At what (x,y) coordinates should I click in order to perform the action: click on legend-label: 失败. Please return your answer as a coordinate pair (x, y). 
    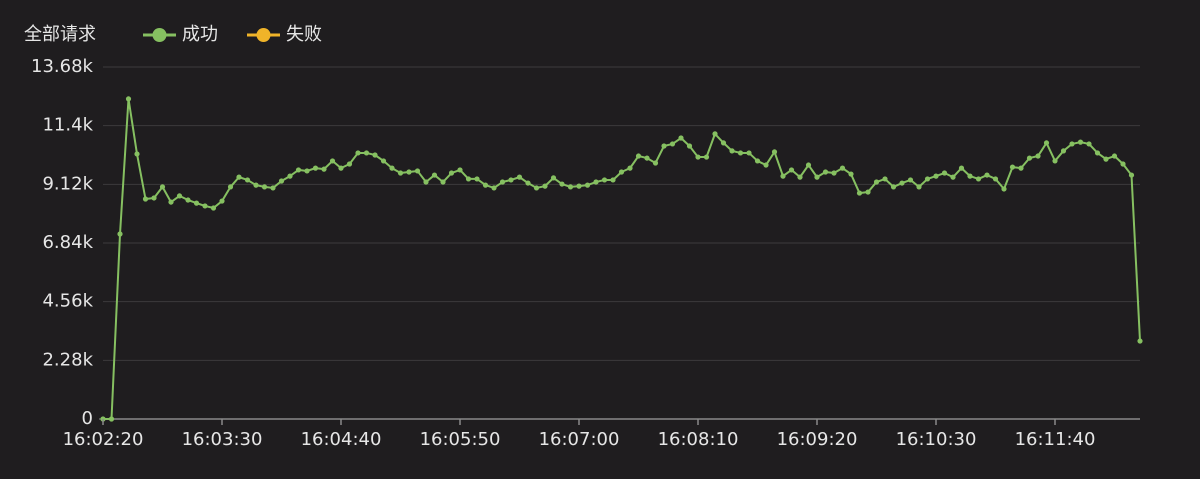
    Looking at the image, I should click on (304, 34).